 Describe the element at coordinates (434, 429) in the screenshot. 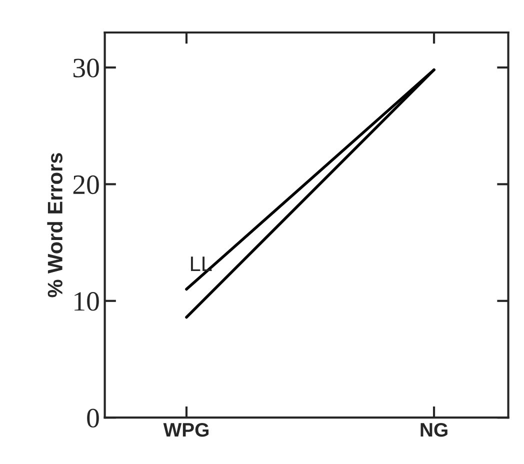

I see `x-tick-label: NG` at that location.